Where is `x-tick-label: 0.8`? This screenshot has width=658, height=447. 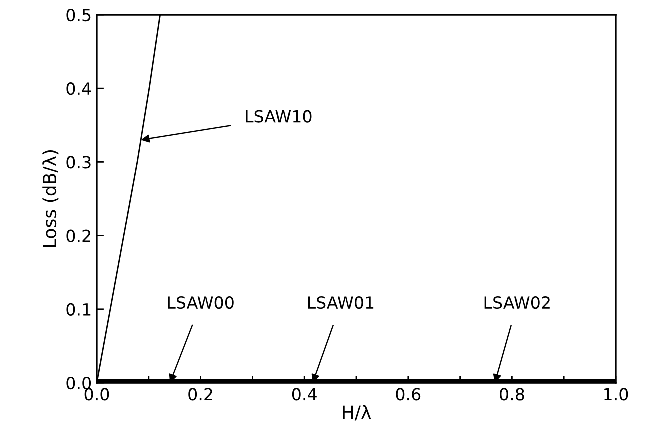
x-tick-label: 0.8 is located at coordinates (512, 394).